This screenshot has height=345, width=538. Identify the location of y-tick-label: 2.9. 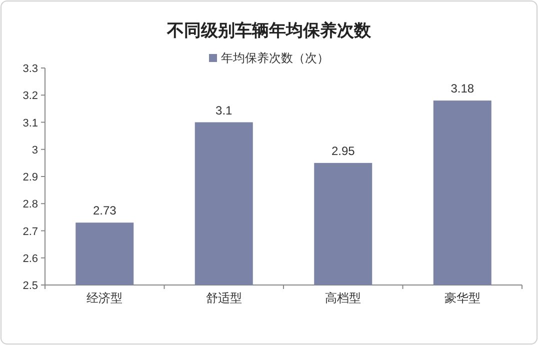
(30, 178).